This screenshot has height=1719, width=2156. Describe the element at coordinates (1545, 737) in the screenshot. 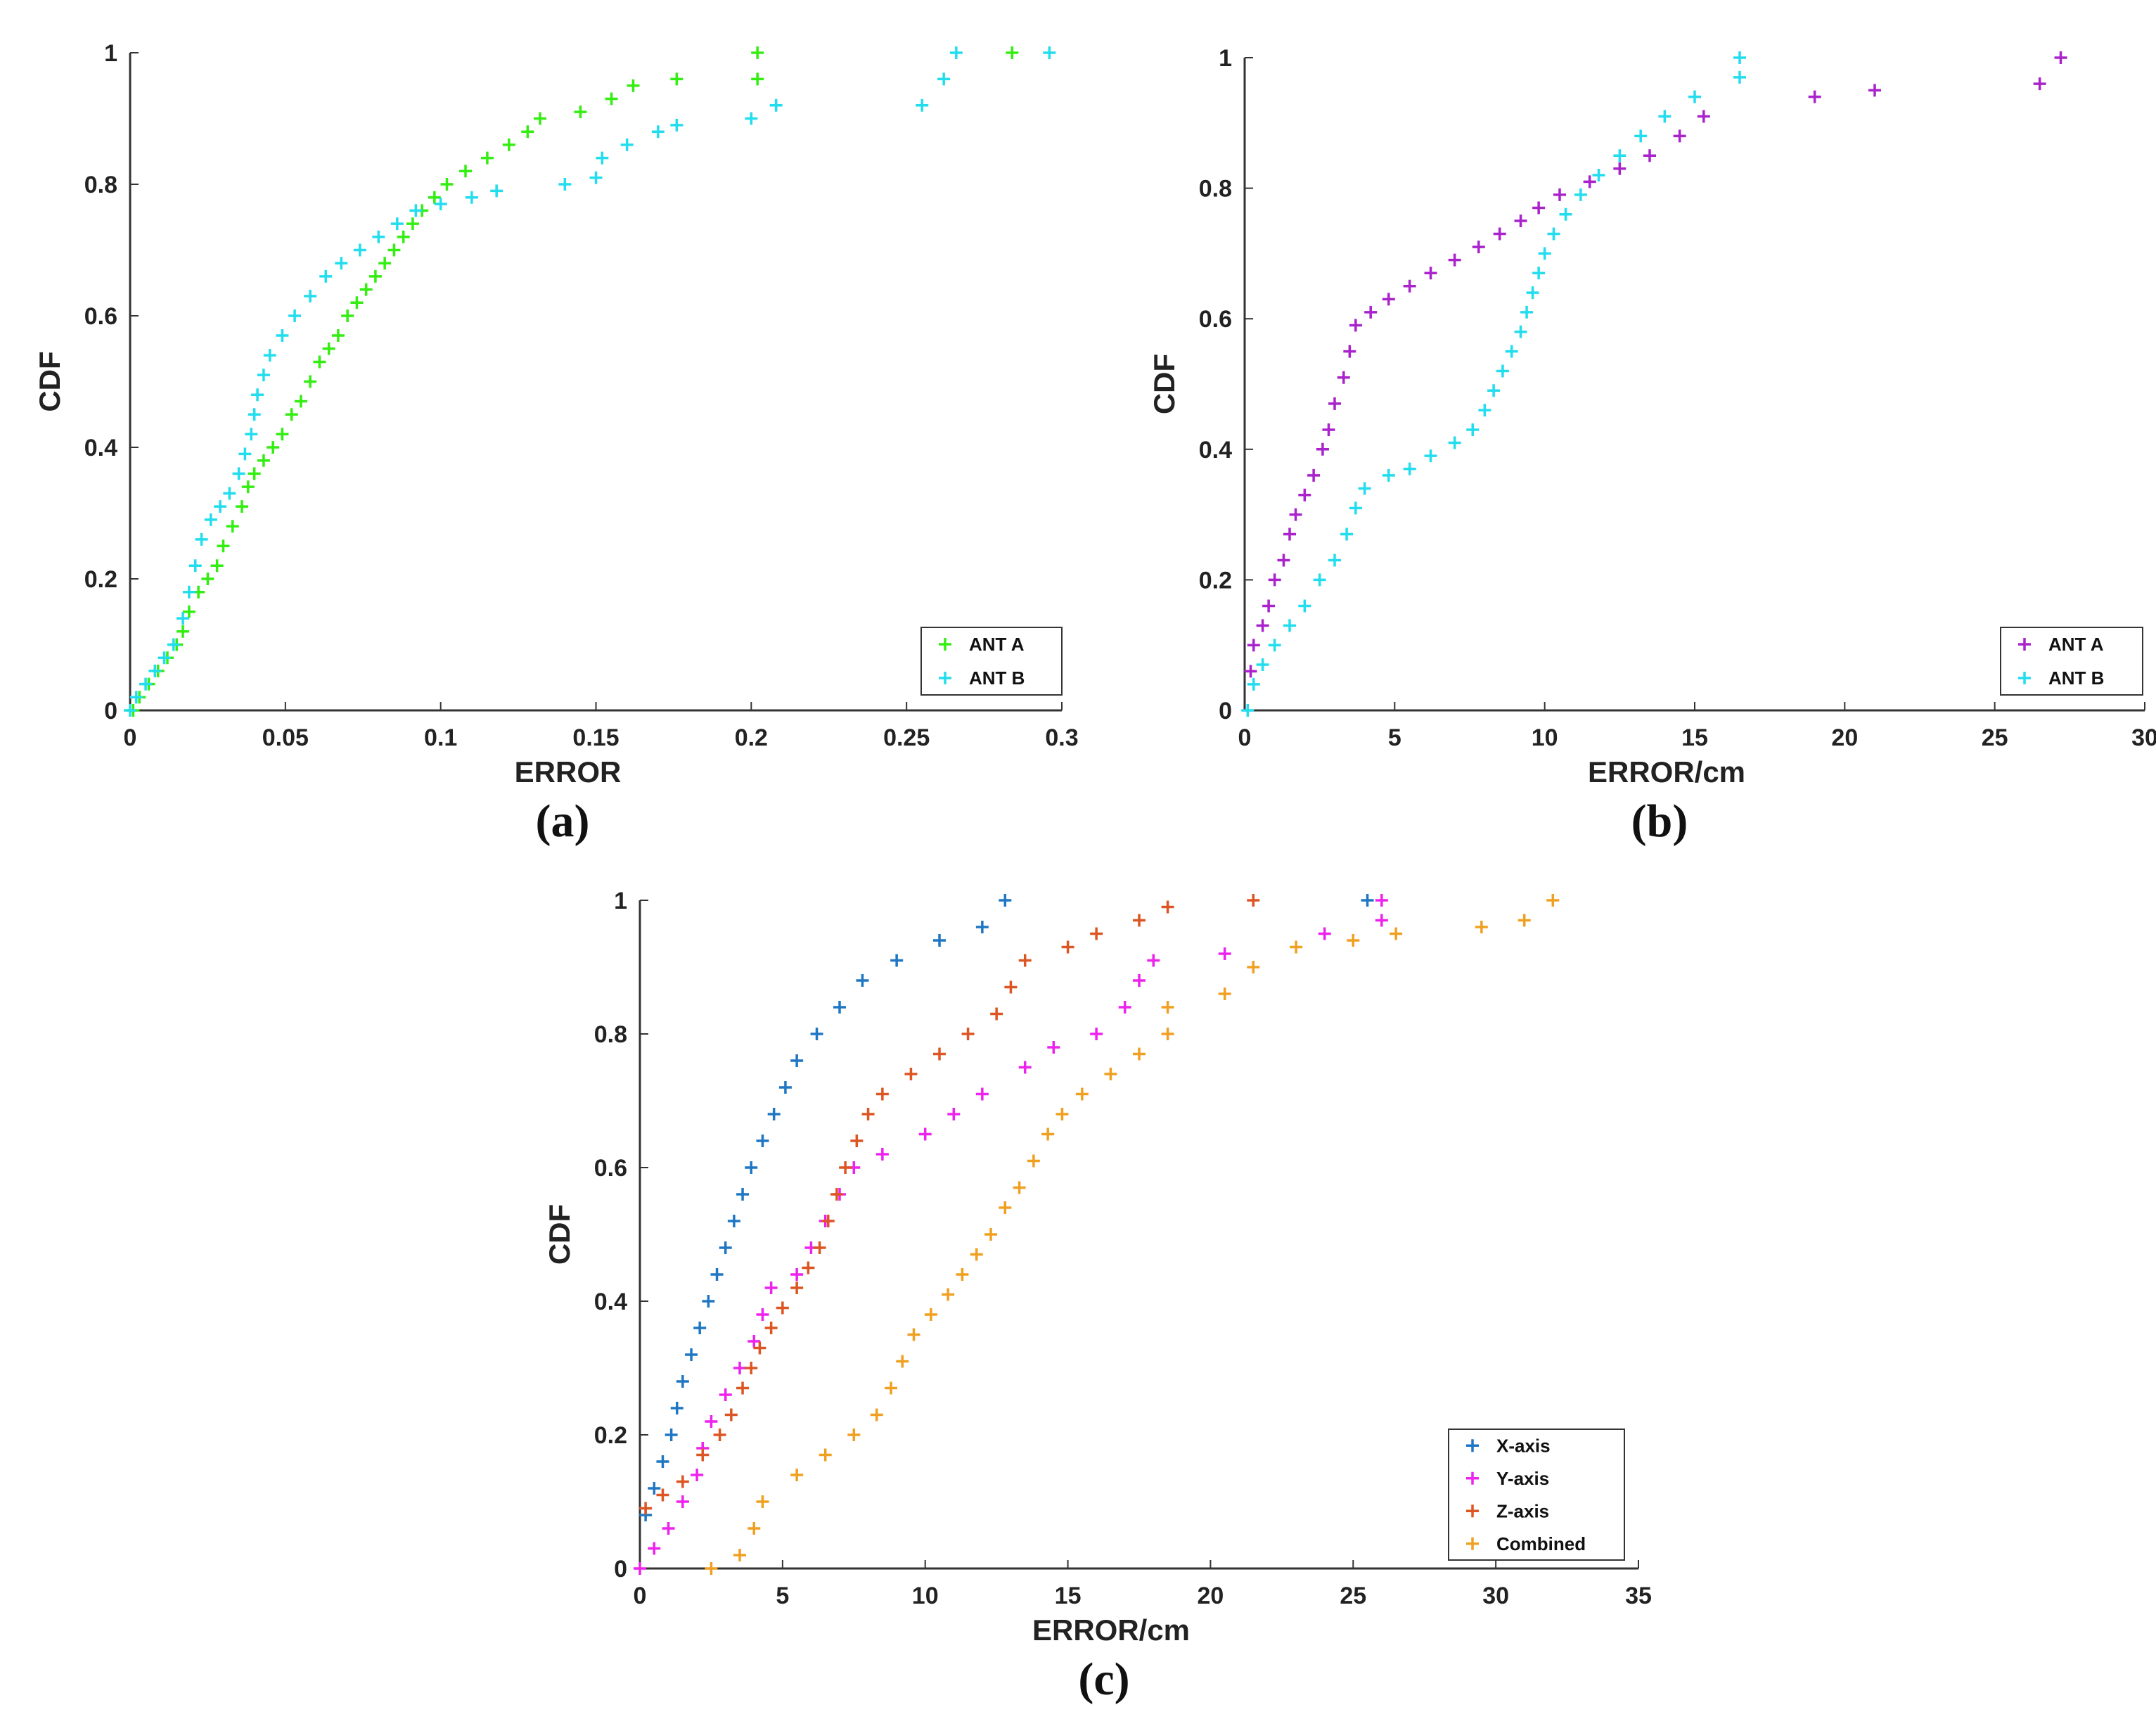

I see `x-tick-label: 10` at that location.